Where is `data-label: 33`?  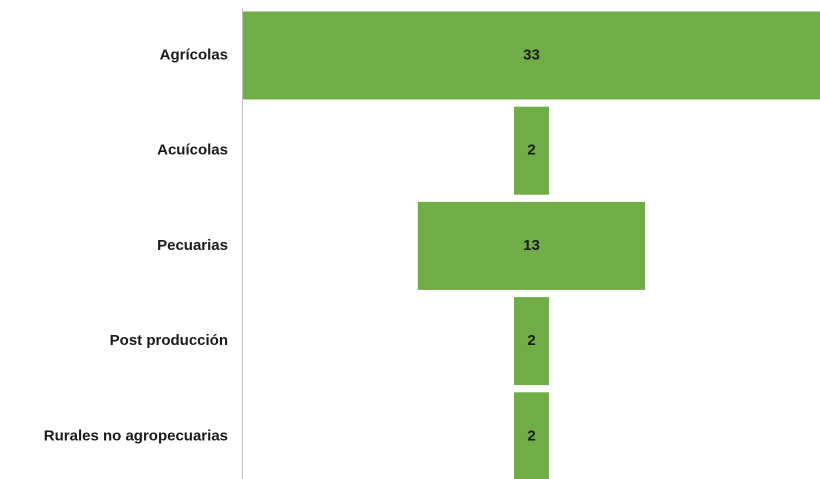
data-label: 33 is located at coordinates (531, 54).